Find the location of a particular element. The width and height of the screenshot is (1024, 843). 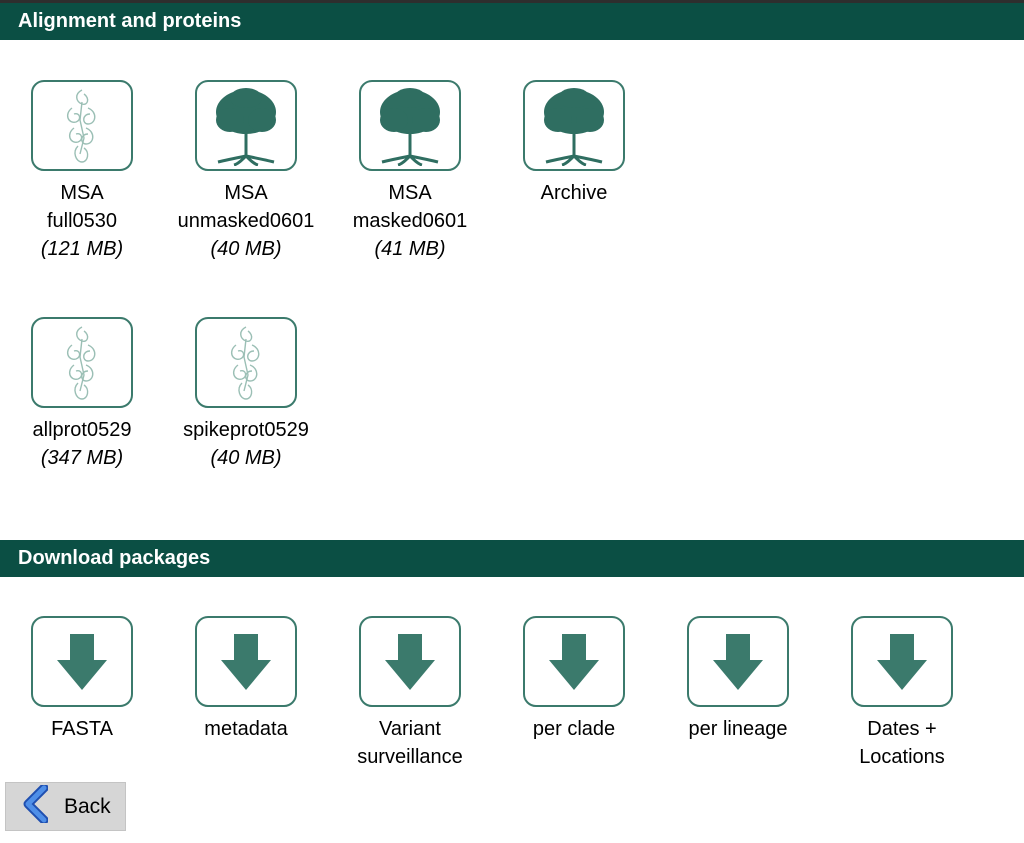

item-label: metadata is located at coordinates (246, 729).